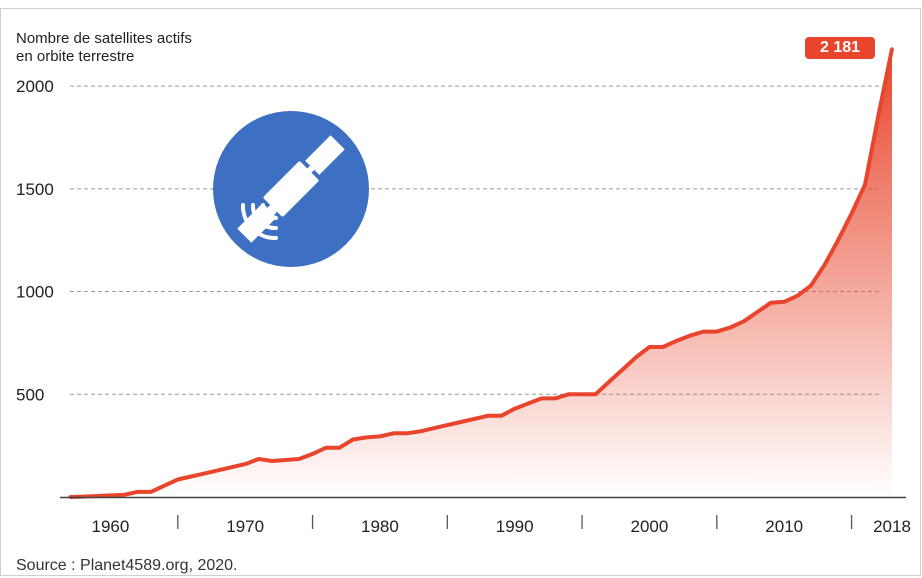 The width and height of the screenshot is (922, 578). I want to click on y-axis-title-line-2: en orbite terrestre, so click(75, 56).